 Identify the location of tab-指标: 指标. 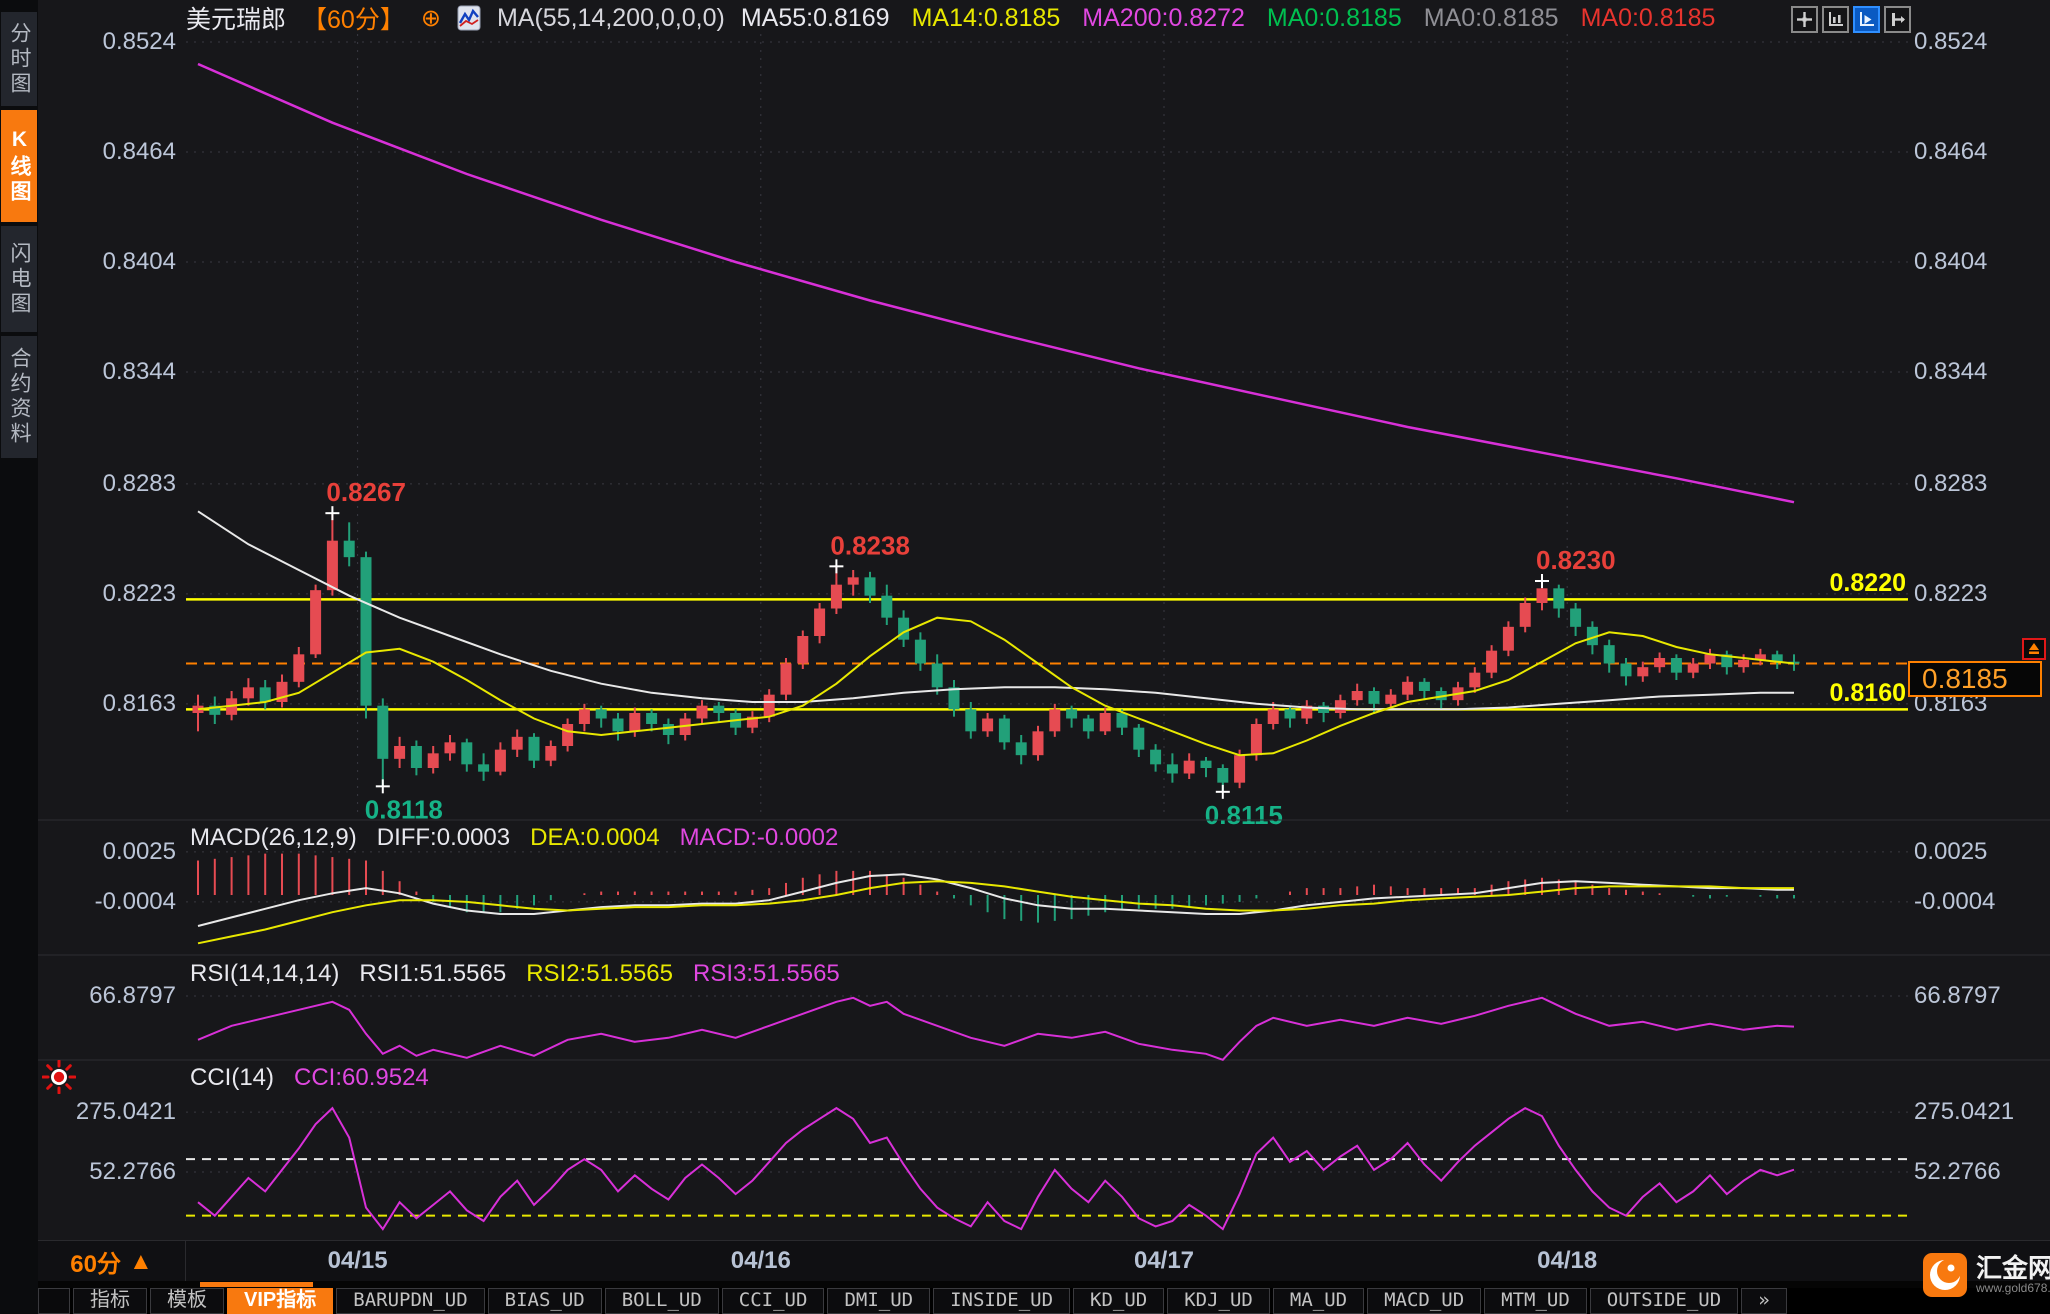
(110, 1301).